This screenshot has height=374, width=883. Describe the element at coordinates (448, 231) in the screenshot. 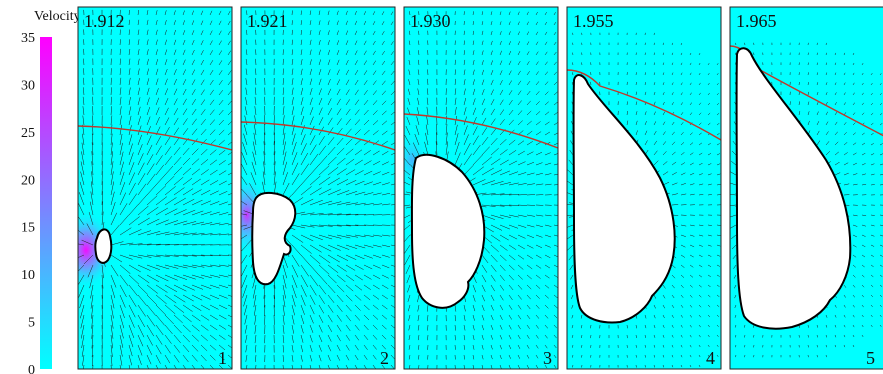

I see `panel-3-bubble` at that location.